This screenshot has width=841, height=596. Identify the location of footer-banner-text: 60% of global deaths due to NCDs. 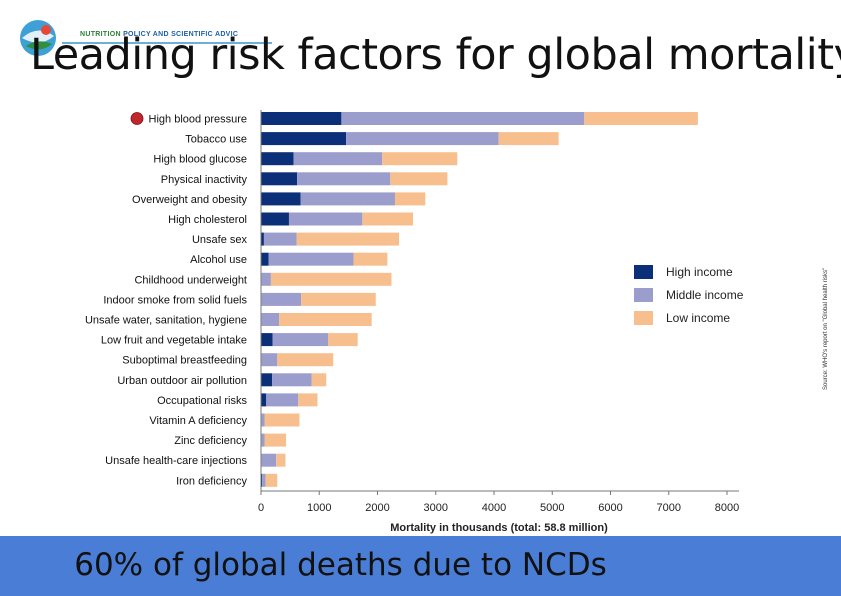
(340, 565).